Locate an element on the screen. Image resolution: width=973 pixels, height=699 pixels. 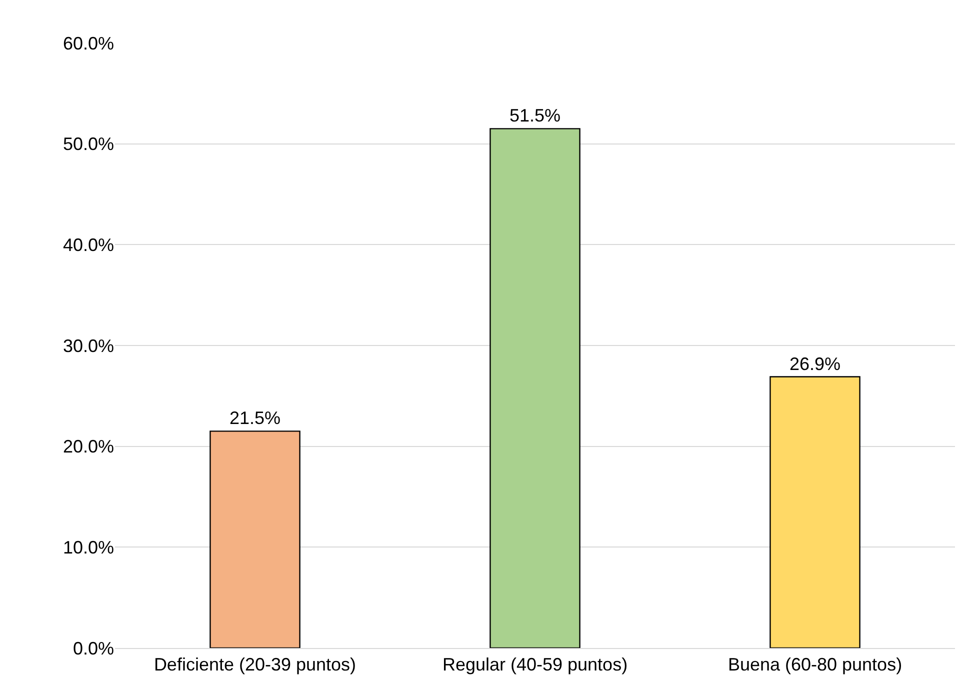
y-tick-label: 30.0% is located at coordinates (88, 346).